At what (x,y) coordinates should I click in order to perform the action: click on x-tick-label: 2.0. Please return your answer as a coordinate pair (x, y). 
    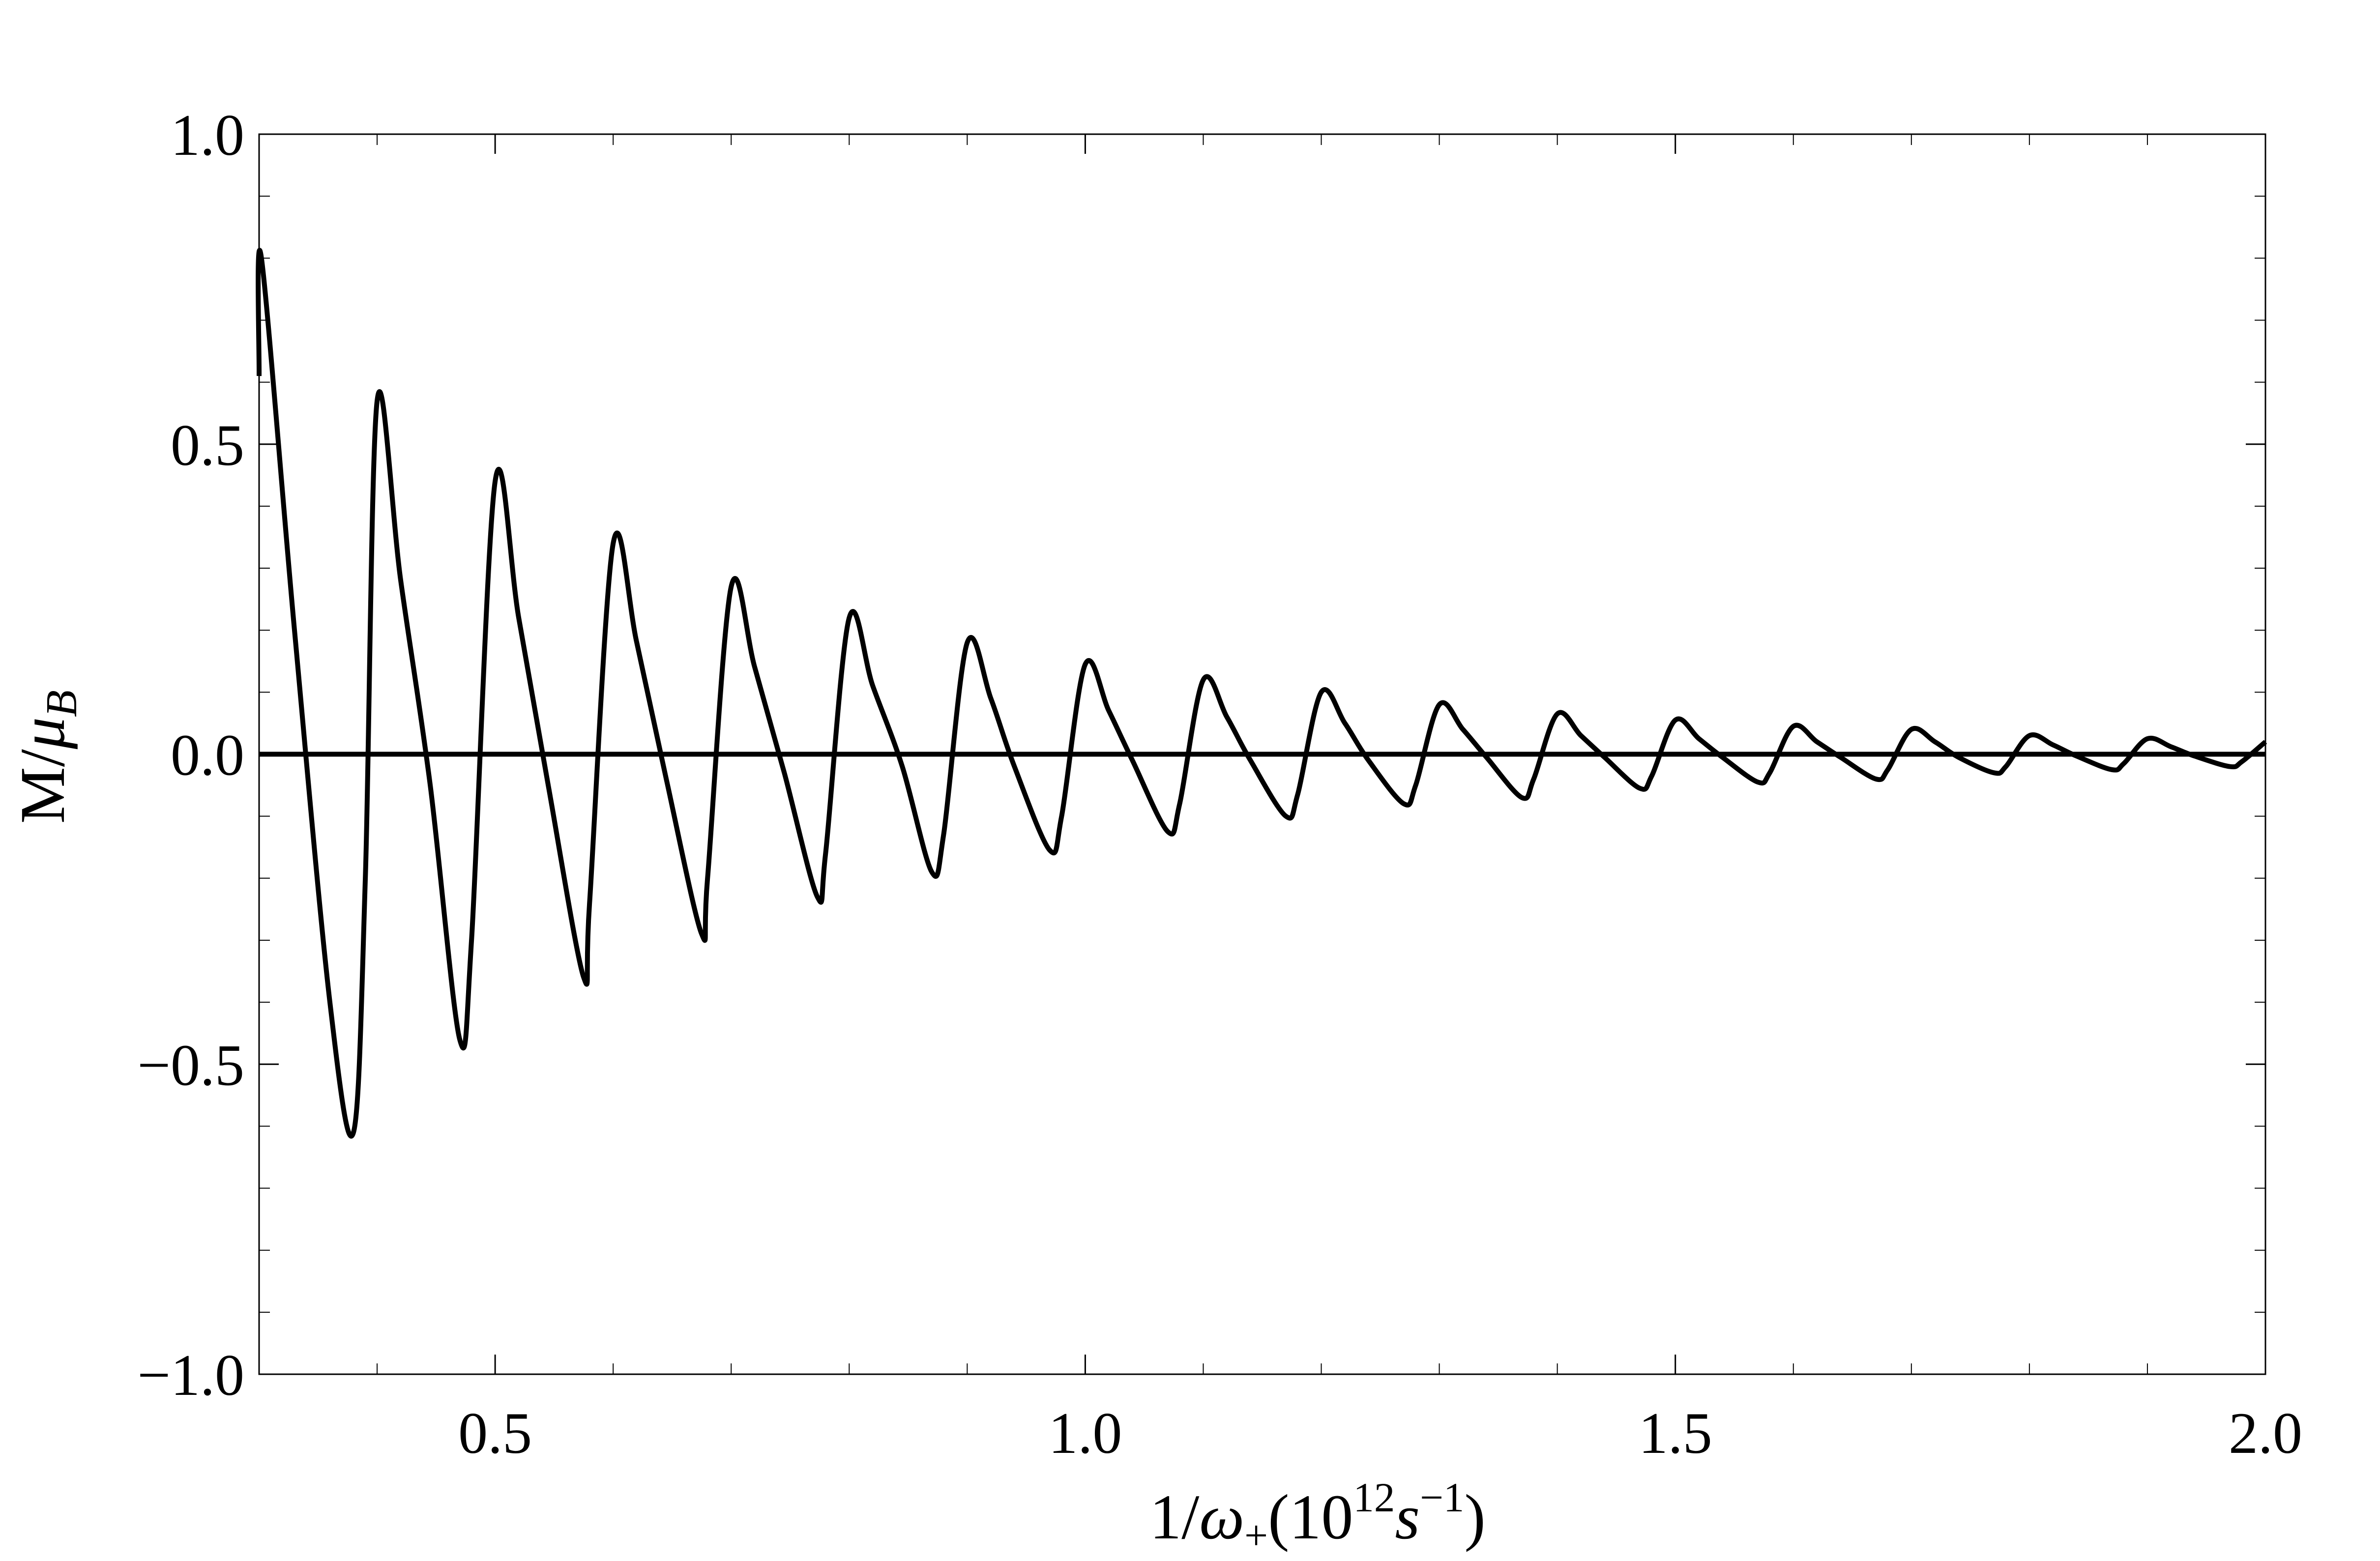
    Looking at the image, I should click on (2265, 1433).